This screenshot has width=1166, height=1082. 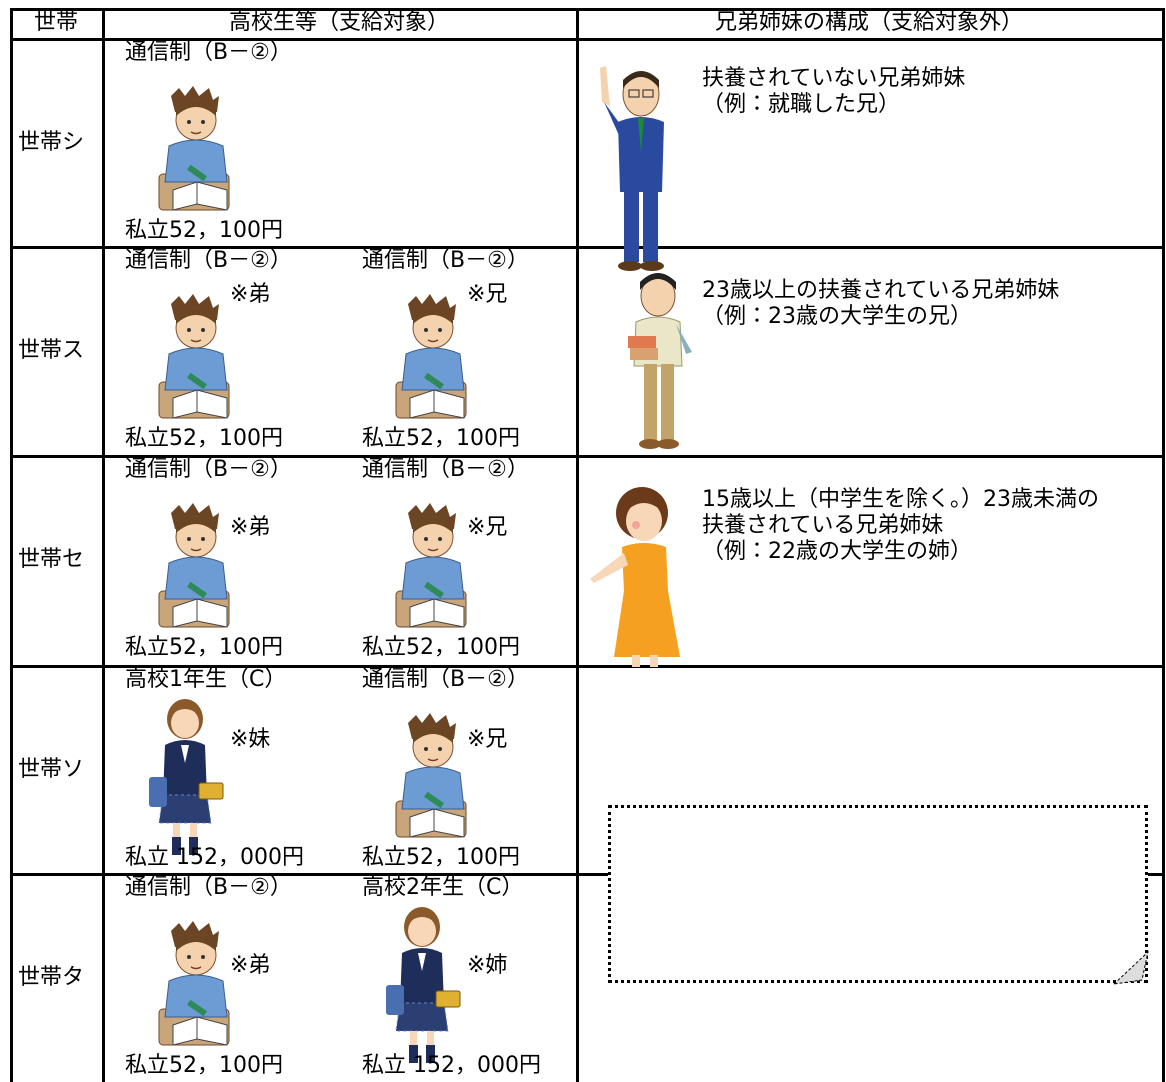 I want to click on sibling-text: （例：就職した兄）, so click(x=801, y=104).